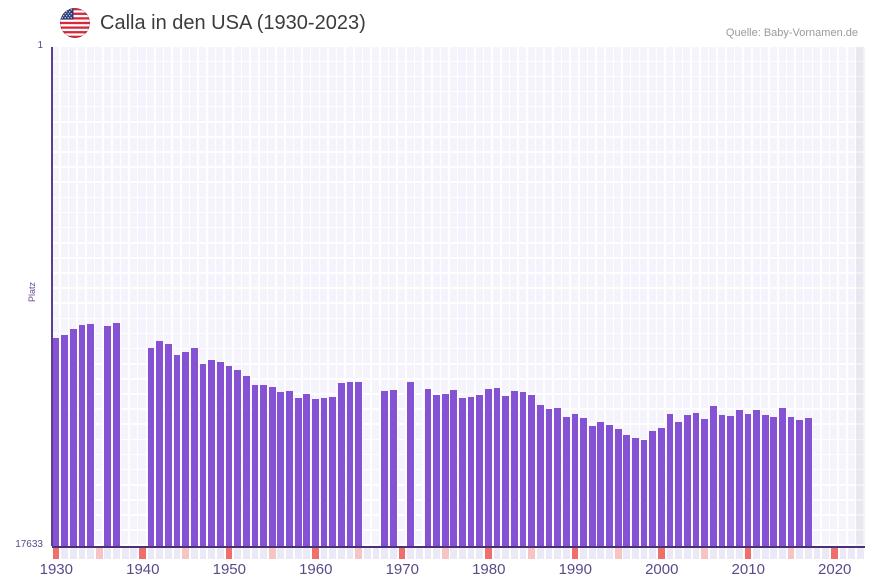 The height and width of the screenshot is (587, 873). Describe the element at coordinates (791, 33) in the screenshot. I see `source-attribution: Quelle: Baby-Vornamen.de` at that location.